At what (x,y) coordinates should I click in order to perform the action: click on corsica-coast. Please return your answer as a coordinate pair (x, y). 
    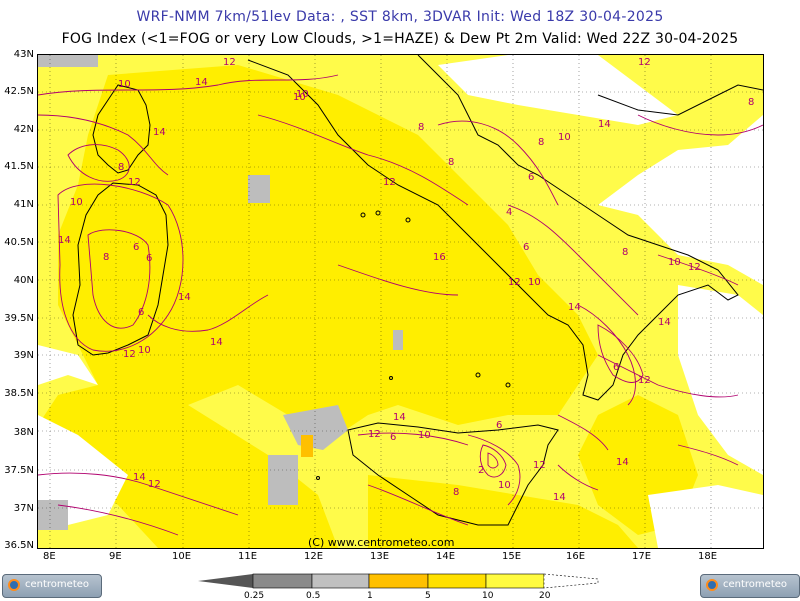
    Looking at the image, I should click on (121, 129).